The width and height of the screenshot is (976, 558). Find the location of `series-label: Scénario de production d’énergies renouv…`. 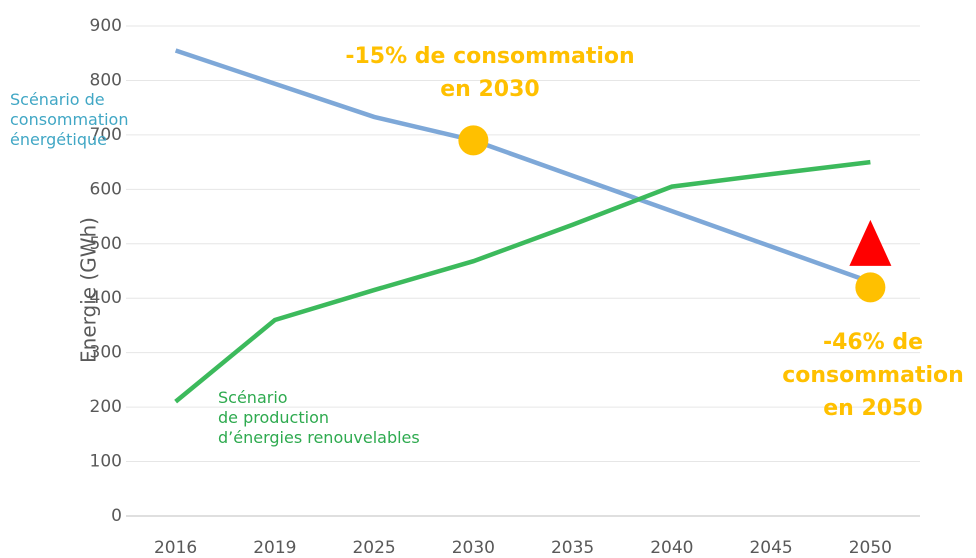

series-label: Scénario de production d’énergies renouv… is located at coordinates (319, 417).